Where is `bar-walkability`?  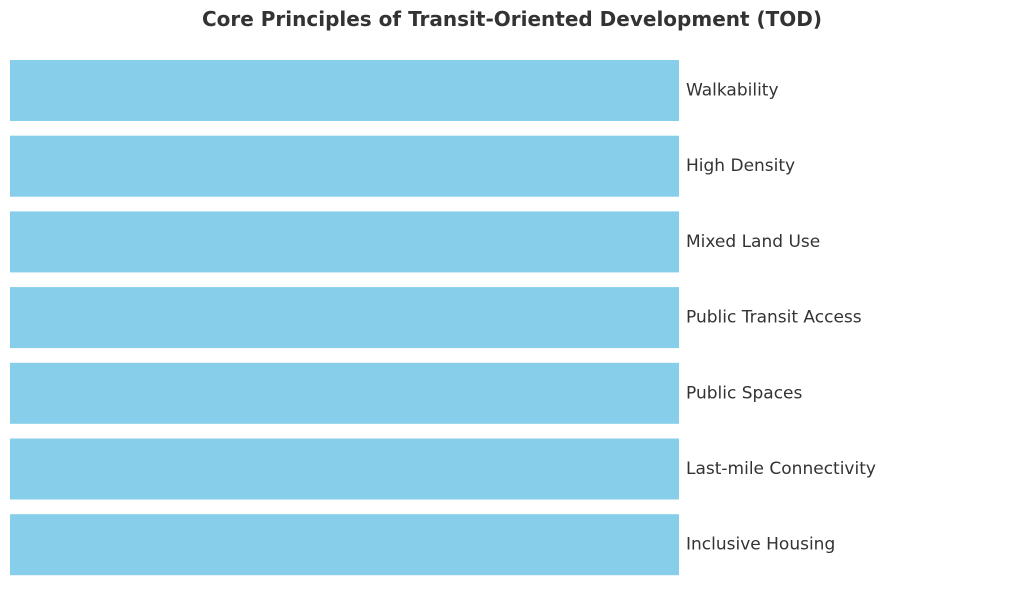 bar-walkability is located at coordinates (344, 90).